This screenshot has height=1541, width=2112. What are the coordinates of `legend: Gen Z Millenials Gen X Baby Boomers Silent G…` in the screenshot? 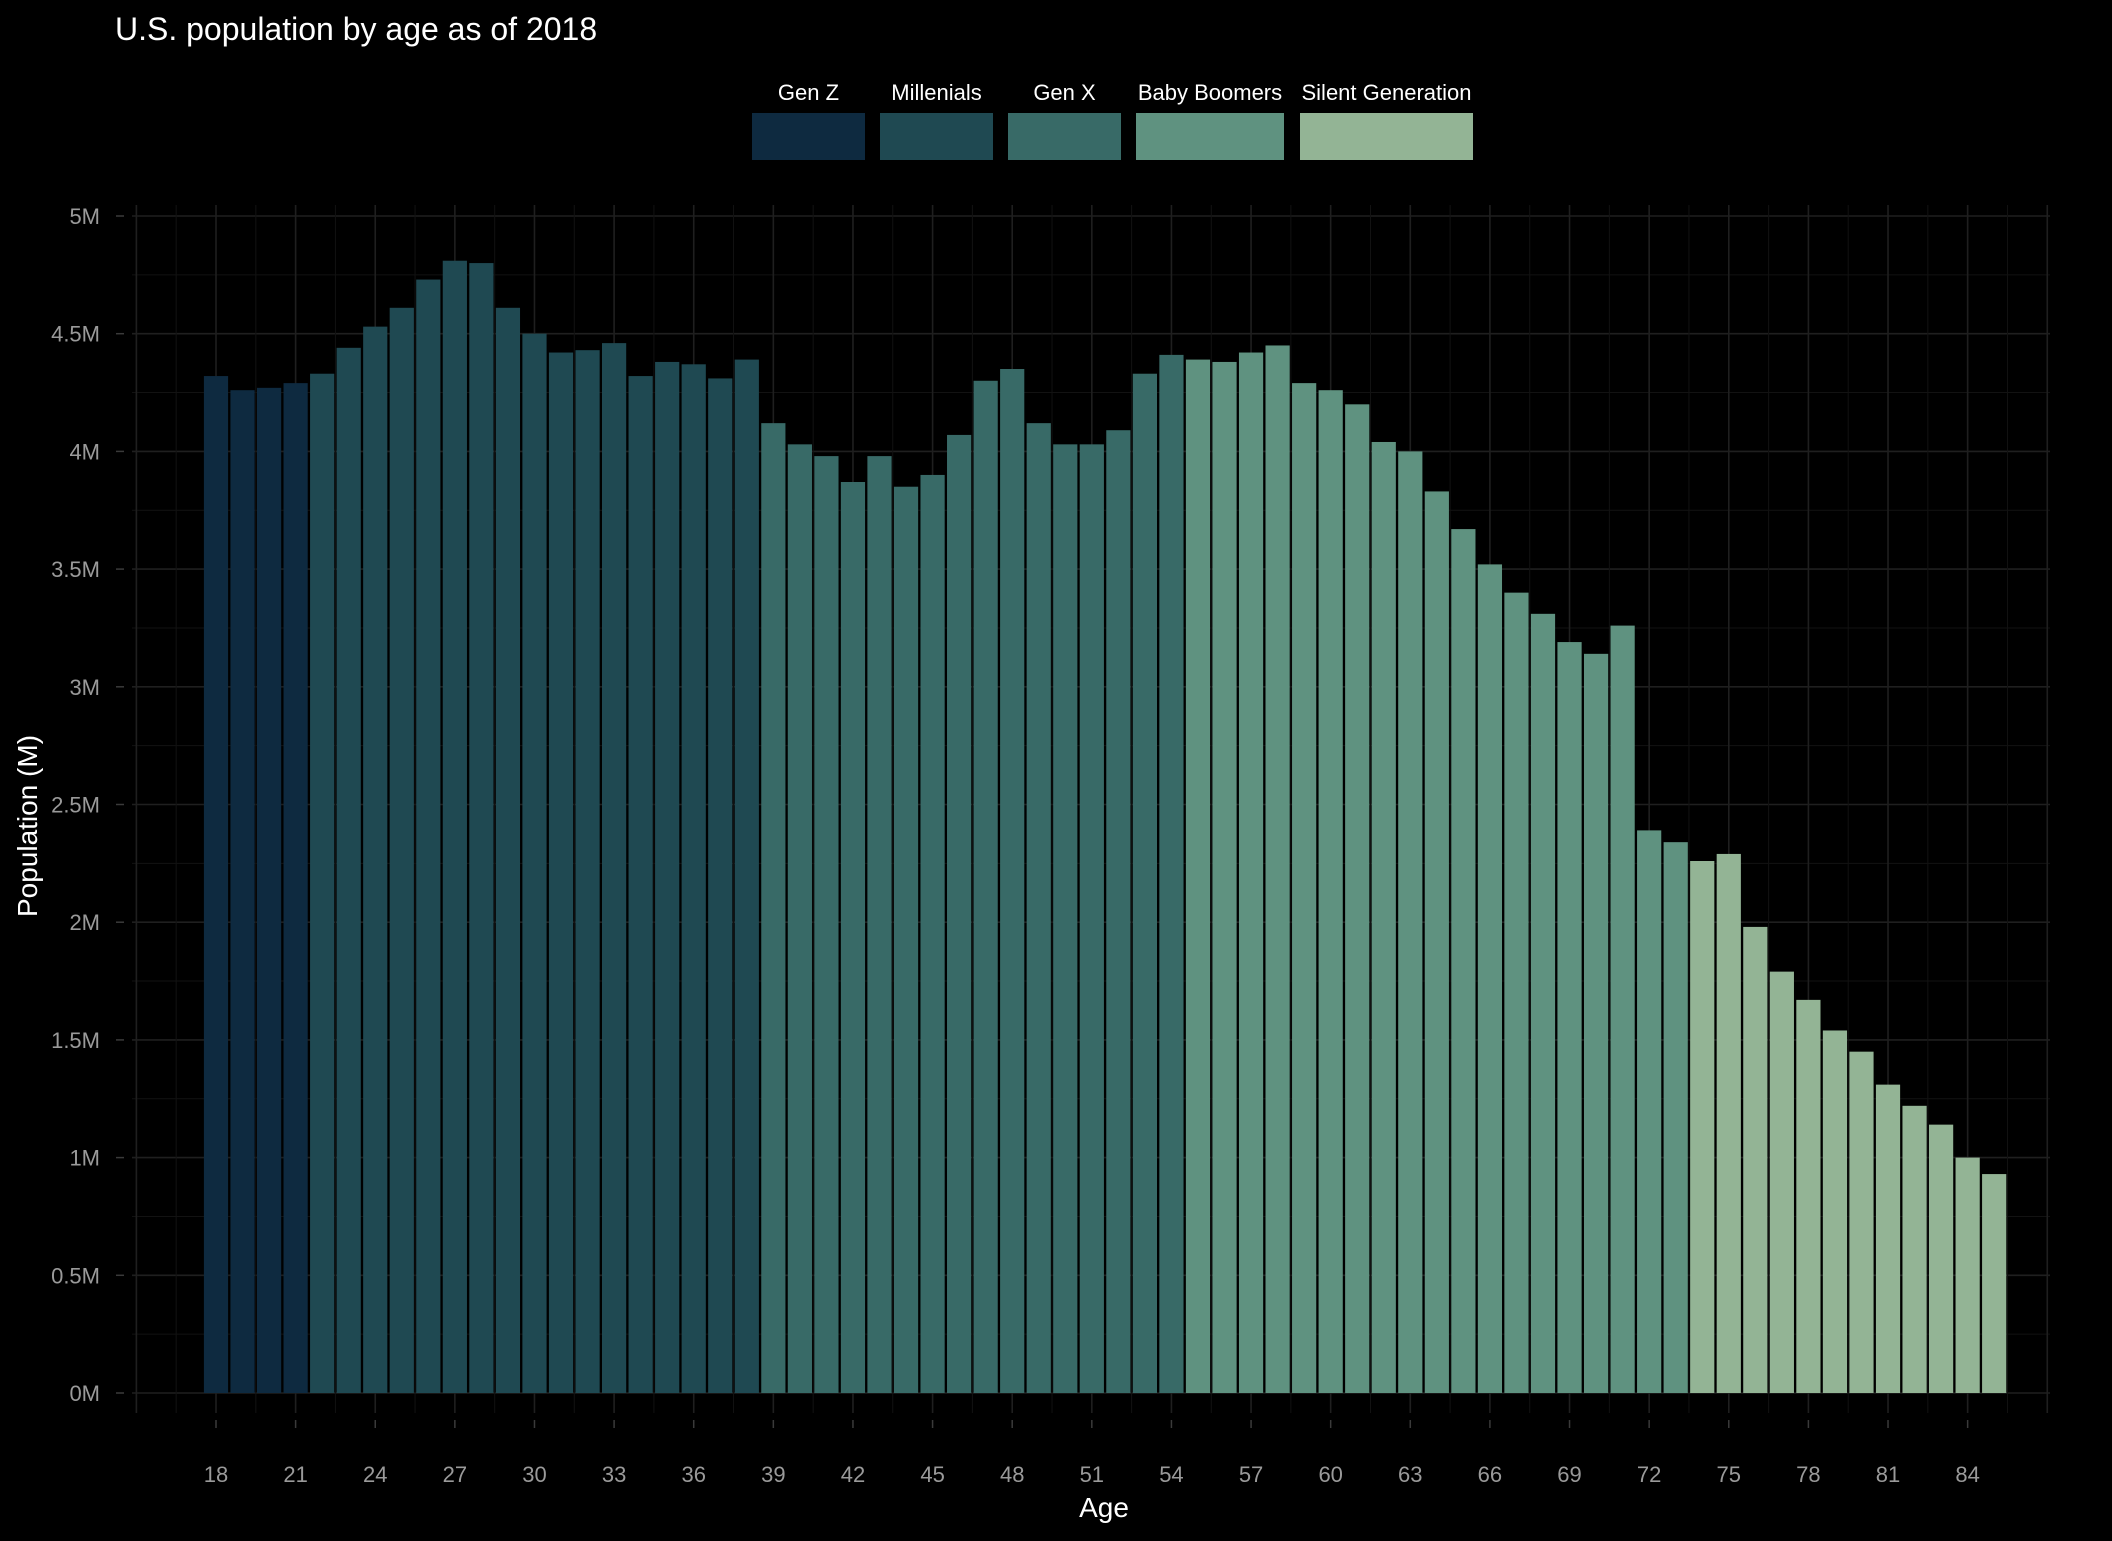 It's located at (1112, 120).